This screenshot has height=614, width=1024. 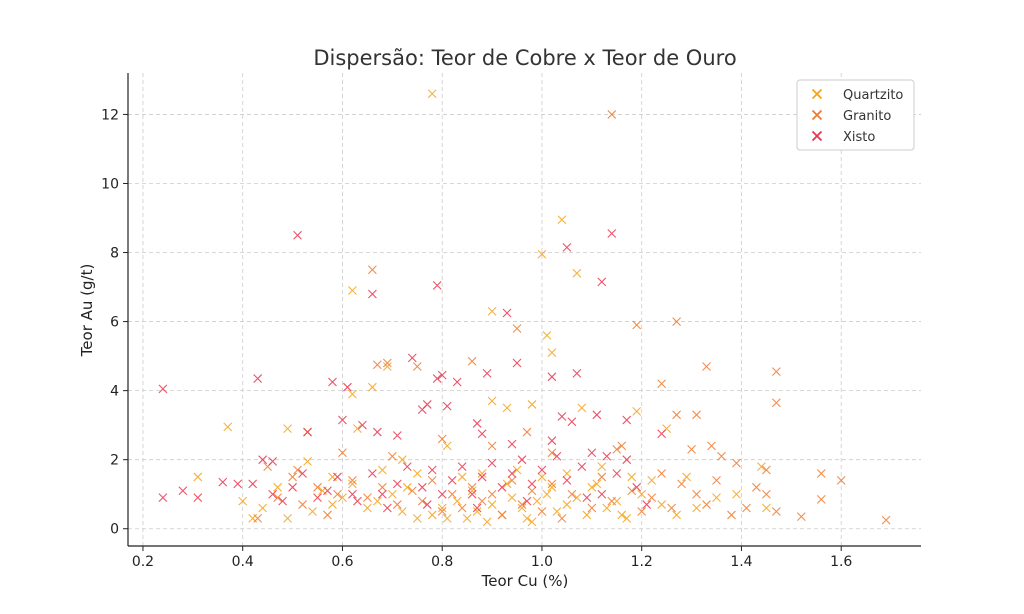 I want to click on legend-box, so click(x=855, y=115).